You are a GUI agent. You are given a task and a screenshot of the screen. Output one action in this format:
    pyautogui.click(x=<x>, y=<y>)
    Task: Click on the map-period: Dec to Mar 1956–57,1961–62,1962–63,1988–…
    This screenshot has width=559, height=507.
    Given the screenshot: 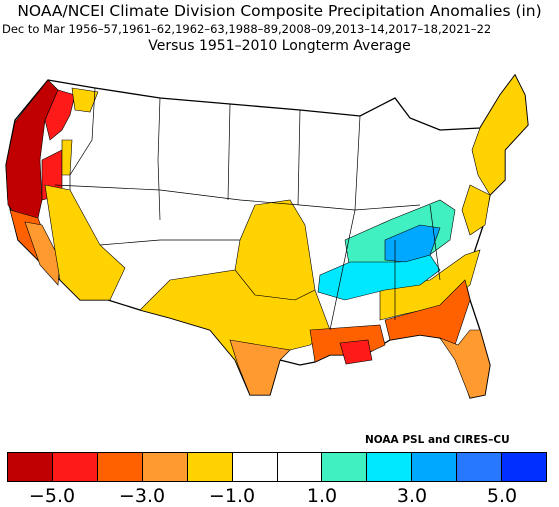 What is the action you would take?
    pyautogui.click(x=247, y=29)
    